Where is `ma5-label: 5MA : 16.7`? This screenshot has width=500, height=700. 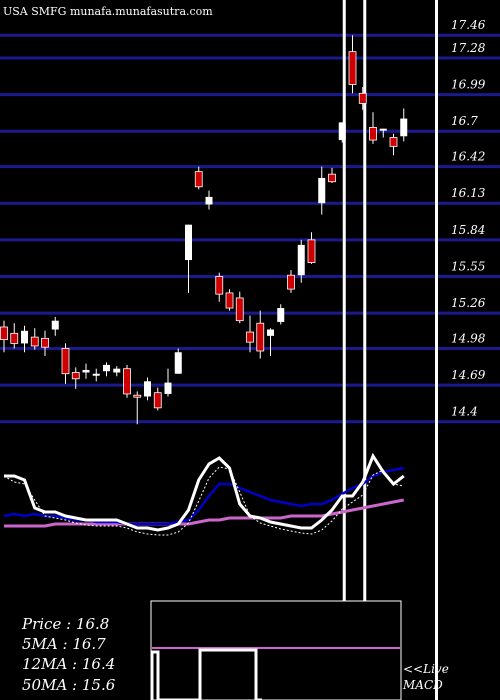 ma5-label: 5MA : 16.7 is located at coordinates (64, 644).